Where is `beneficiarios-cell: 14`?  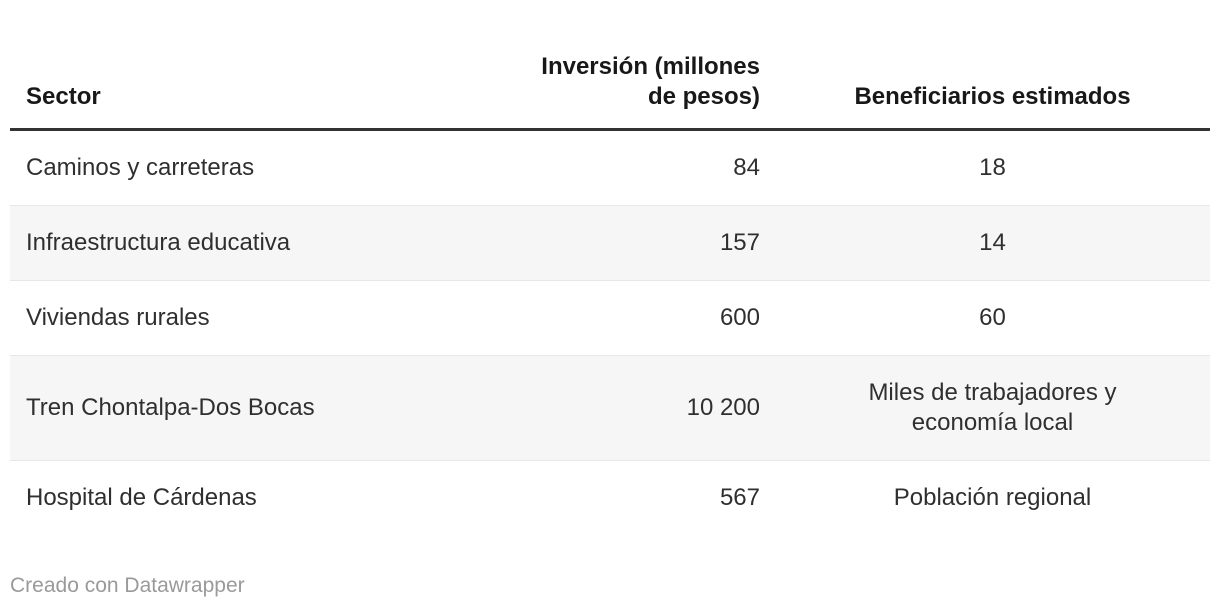 beneficiarios-cell: 14 is located at coordinates (992, 243).